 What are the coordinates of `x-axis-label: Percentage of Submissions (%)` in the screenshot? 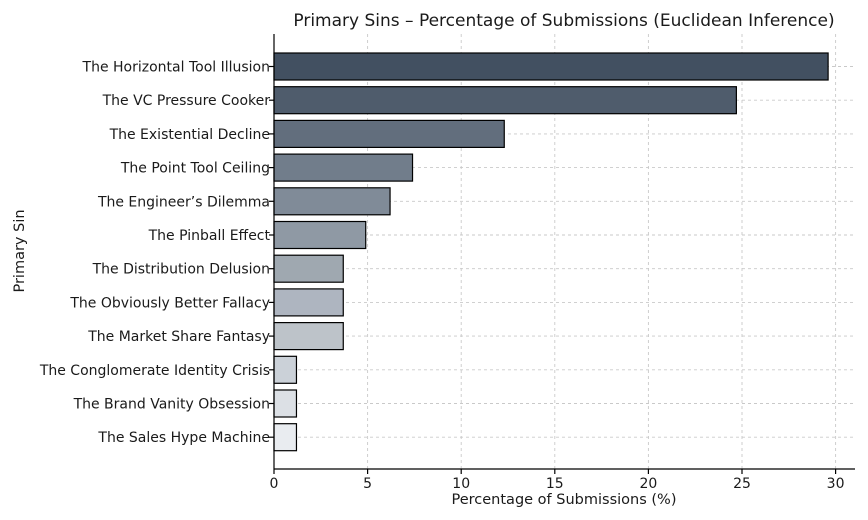 It's located at (564, 500).